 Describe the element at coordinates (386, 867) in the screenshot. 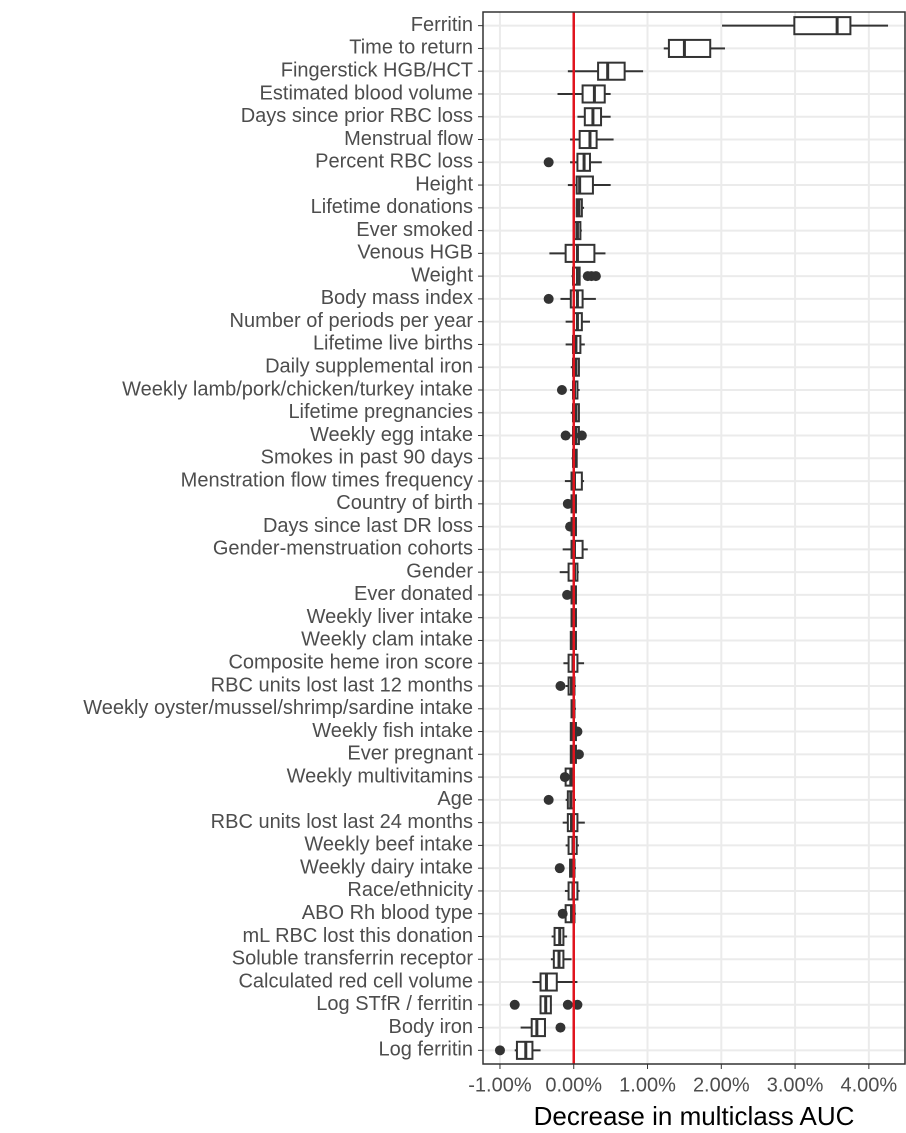

I see `category-label: Weekly dairy intake` at that location.